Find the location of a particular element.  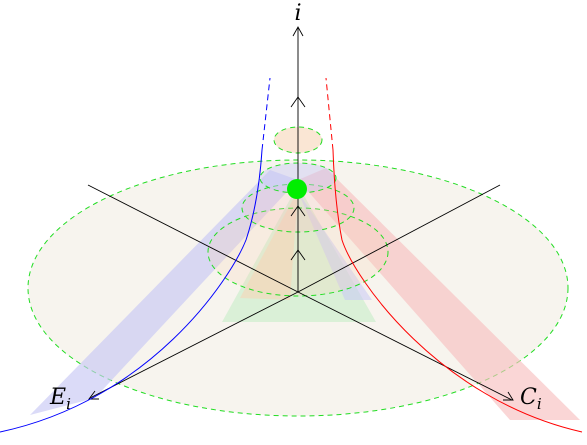

axis-back-right is located at coordinates (399, 238).